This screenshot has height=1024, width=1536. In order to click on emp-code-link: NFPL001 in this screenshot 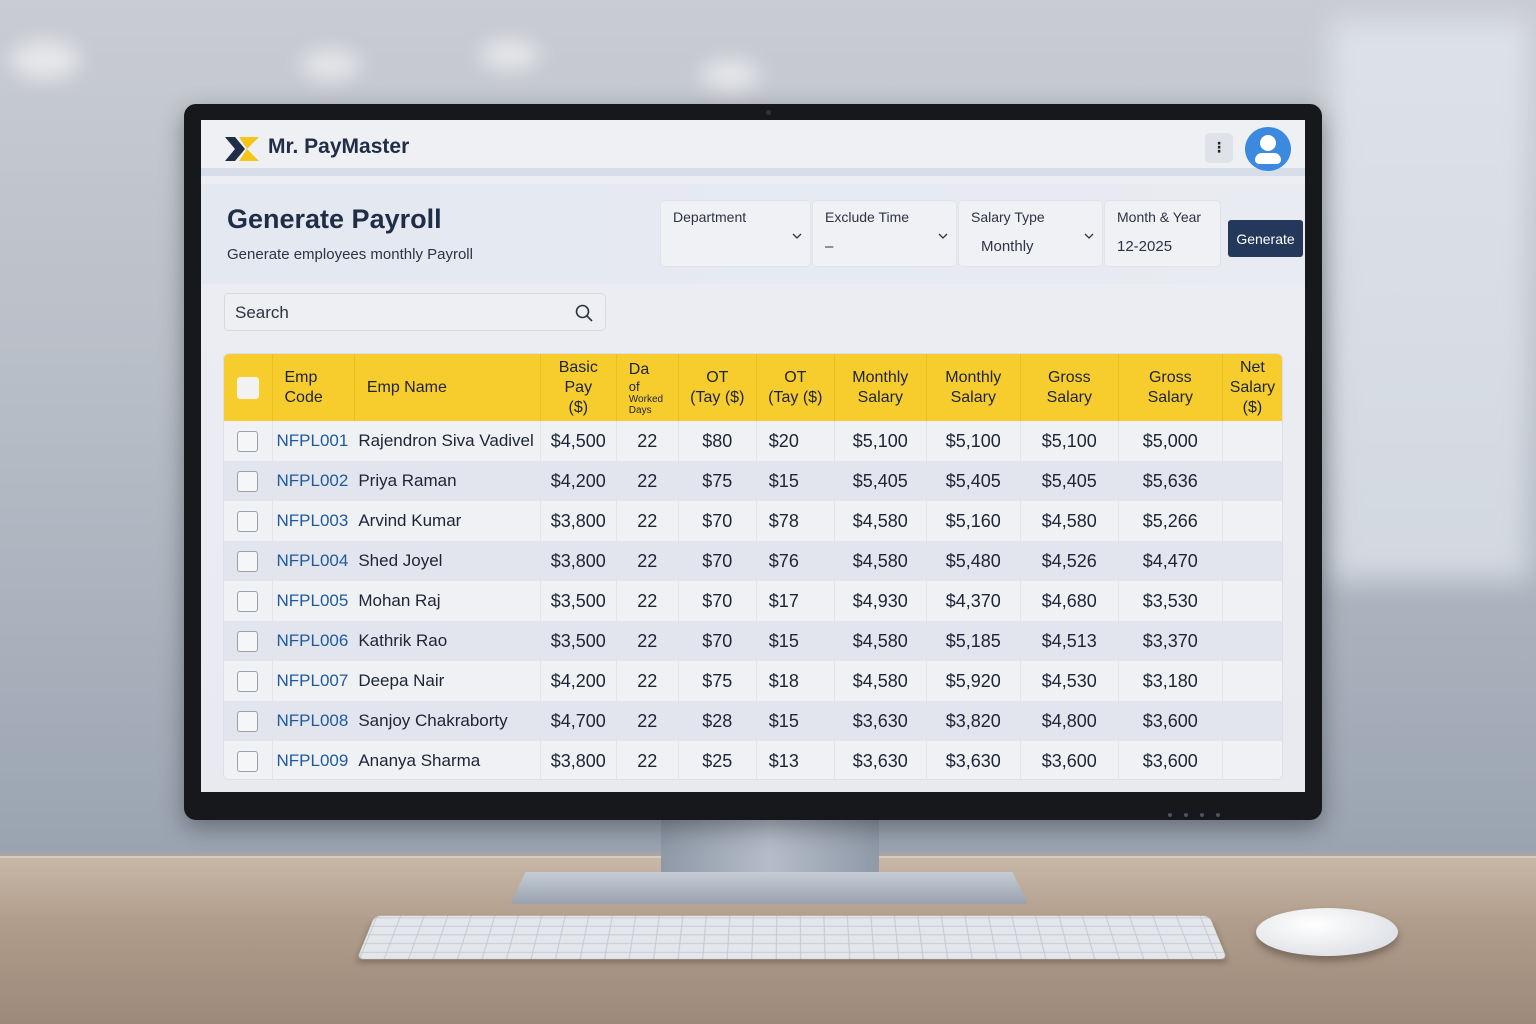, I will do `click(312, 440)`.